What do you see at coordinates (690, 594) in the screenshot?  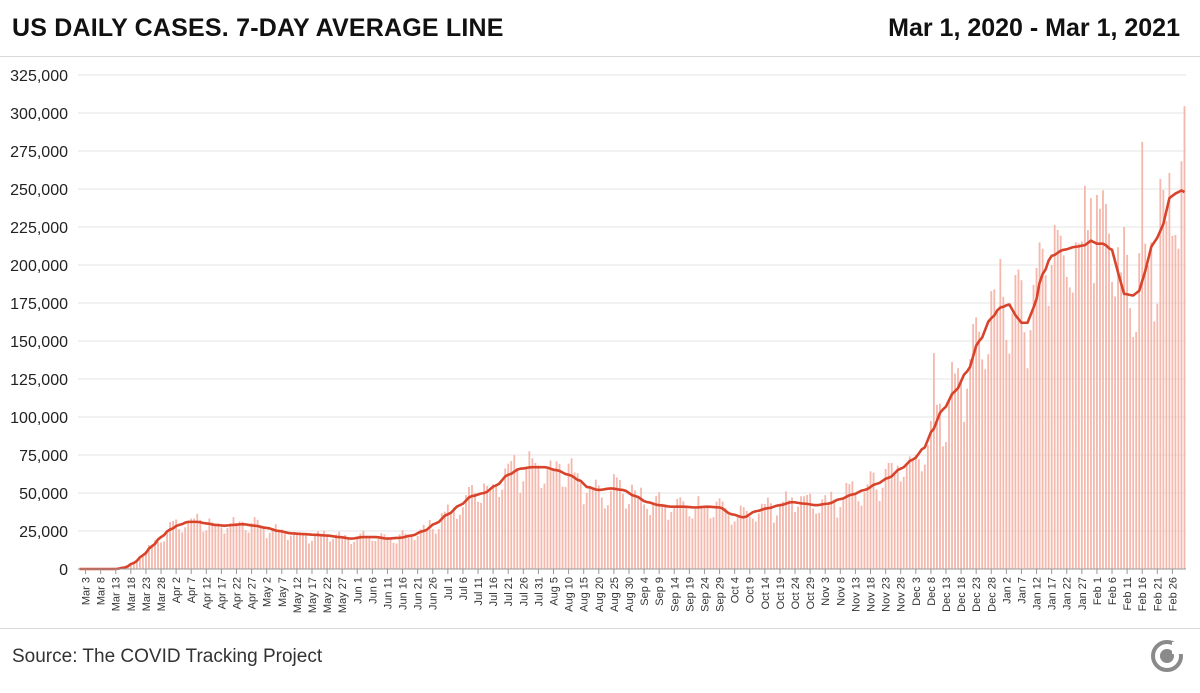 I see `x-tick-label: Sep 19` at bounding box center [690, 594].